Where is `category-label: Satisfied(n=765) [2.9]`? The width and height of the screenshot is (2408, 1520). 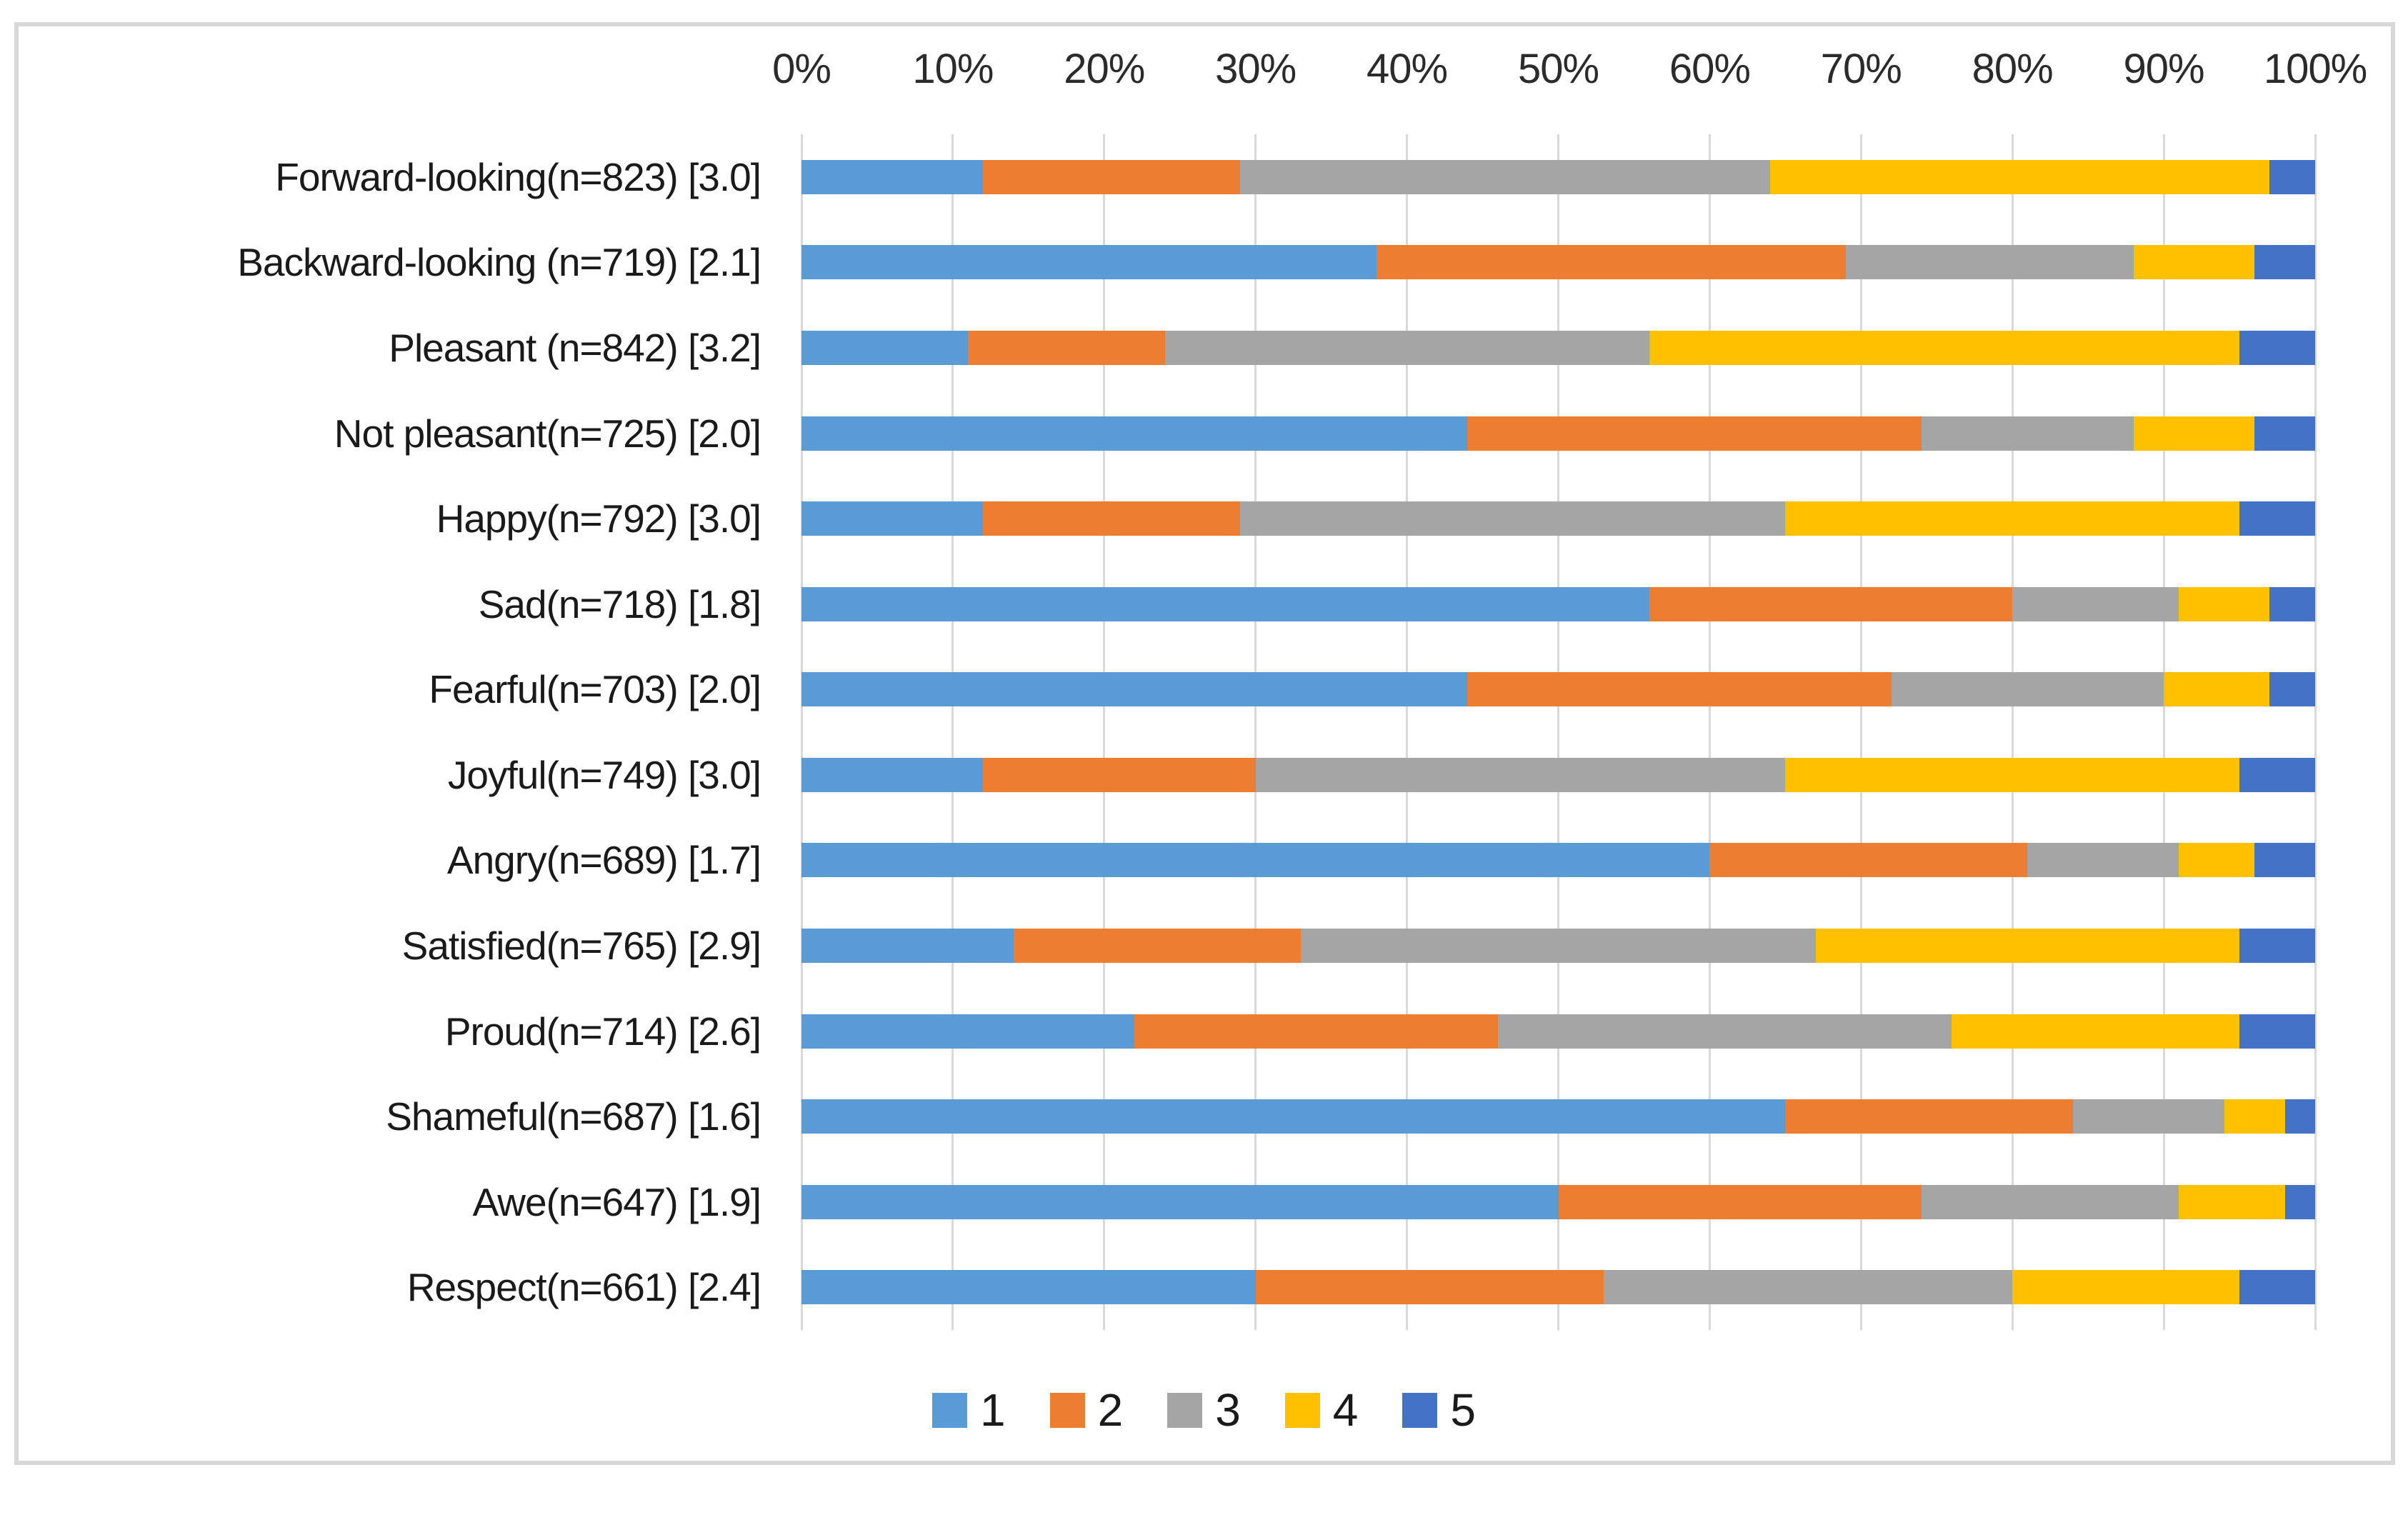 category-label: Satisfied(n=765) [2.9] is located at coordinates (581, 945).